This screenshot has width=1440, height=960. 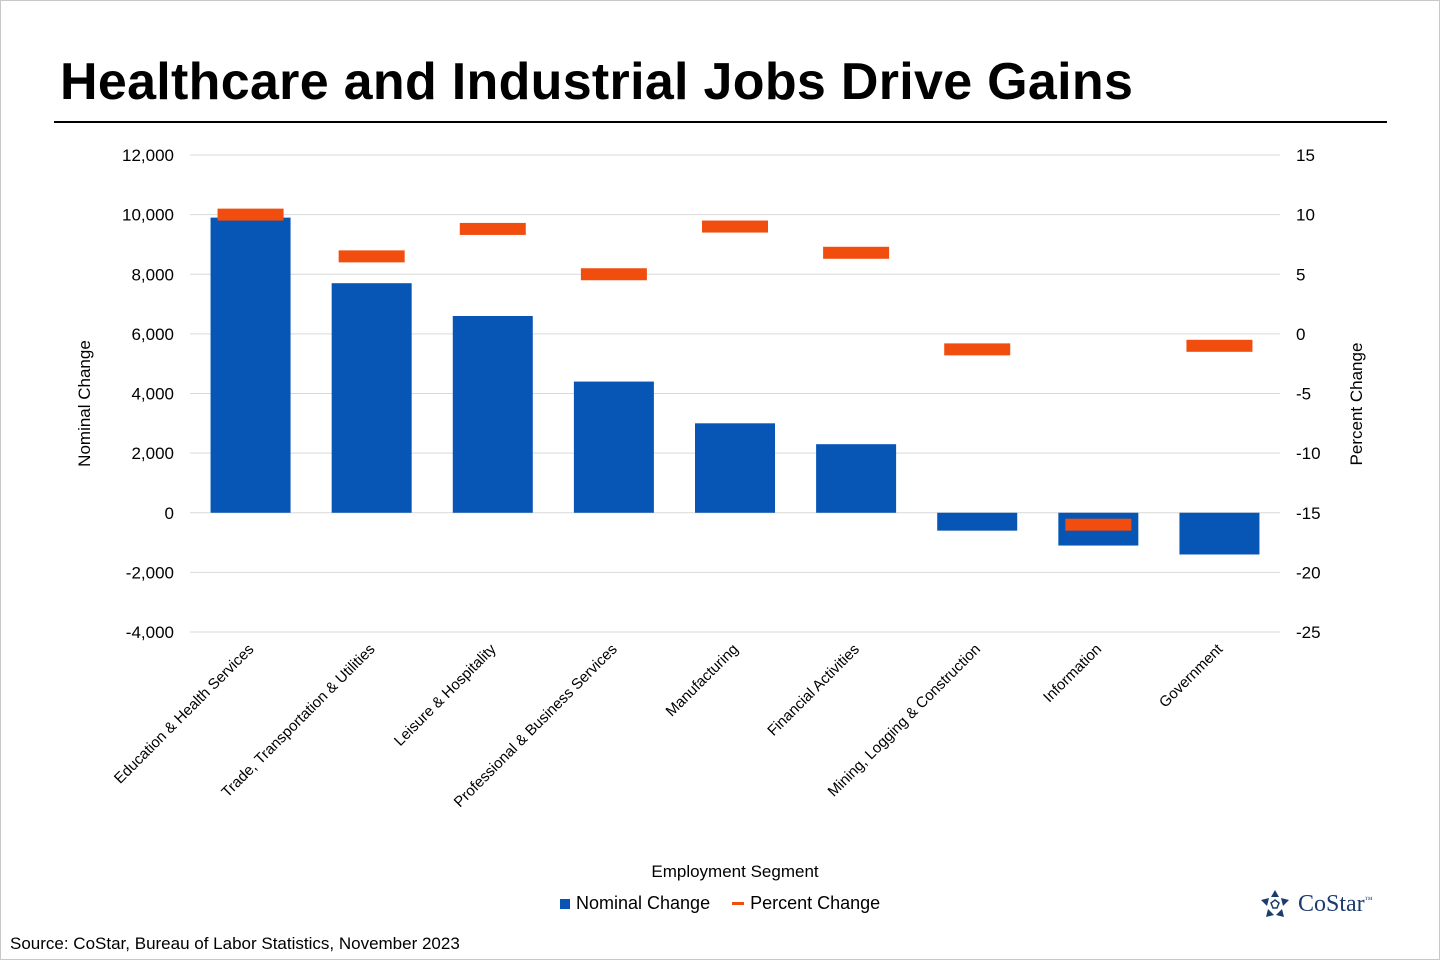 What do you see at coordinates (152, 334) in the screenshot?
I see `y-tick-label: 6,000` at bounding box center [152, 334].